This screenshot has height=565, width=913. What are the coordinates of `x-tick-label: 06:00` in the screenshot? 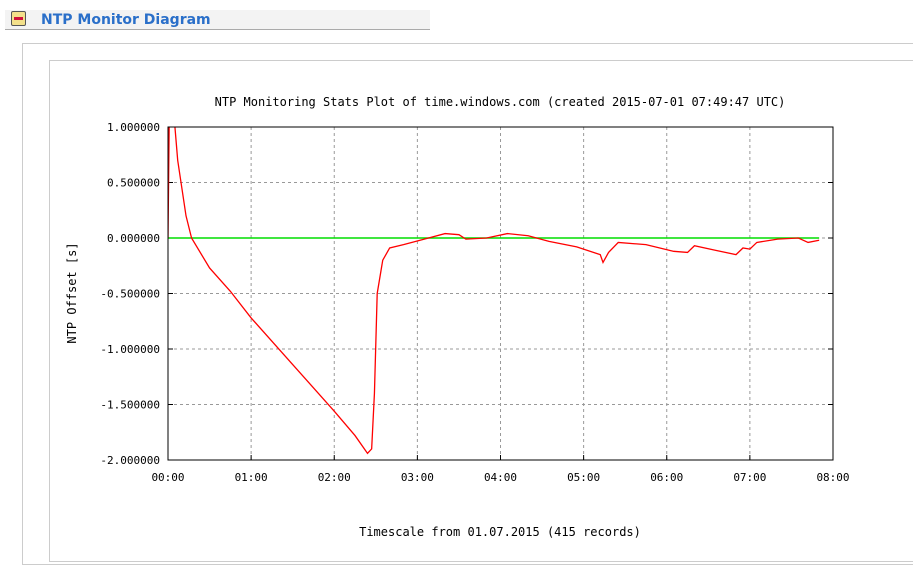 It's located at (666, 477).